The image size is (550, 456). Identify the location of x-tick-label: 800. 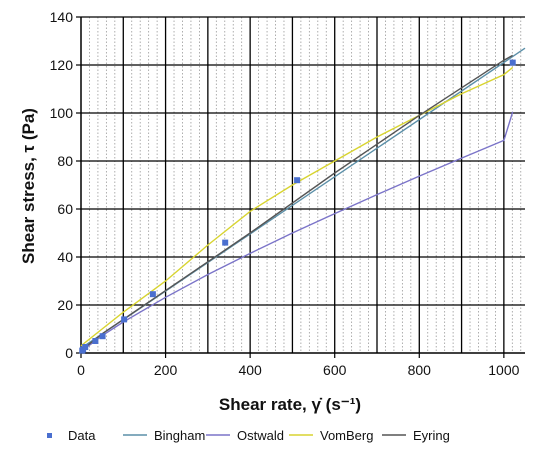
(420, 370).